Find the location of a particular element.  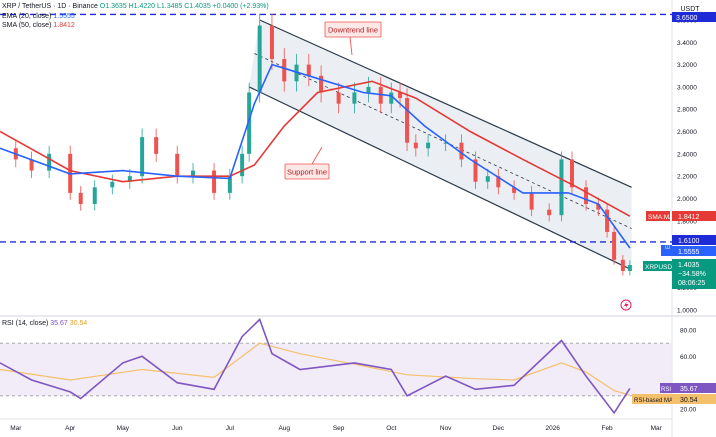

price-tick-label: 2.0000 is located at coordinates (687, 199).